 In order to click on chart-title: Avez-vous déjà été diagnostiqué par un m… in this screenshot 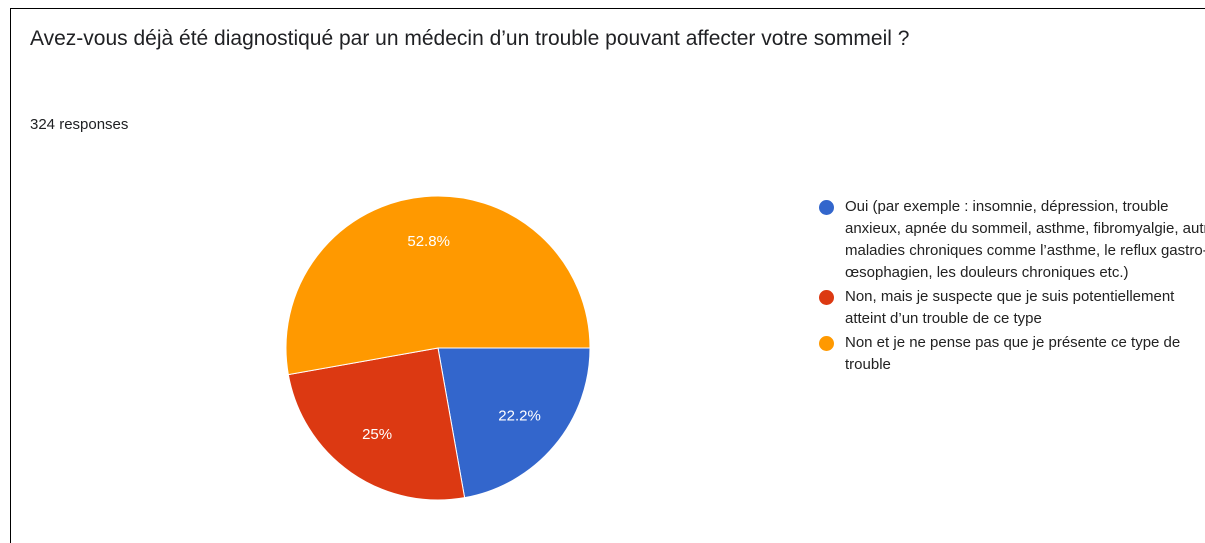, I will do `click(470, 38)`.